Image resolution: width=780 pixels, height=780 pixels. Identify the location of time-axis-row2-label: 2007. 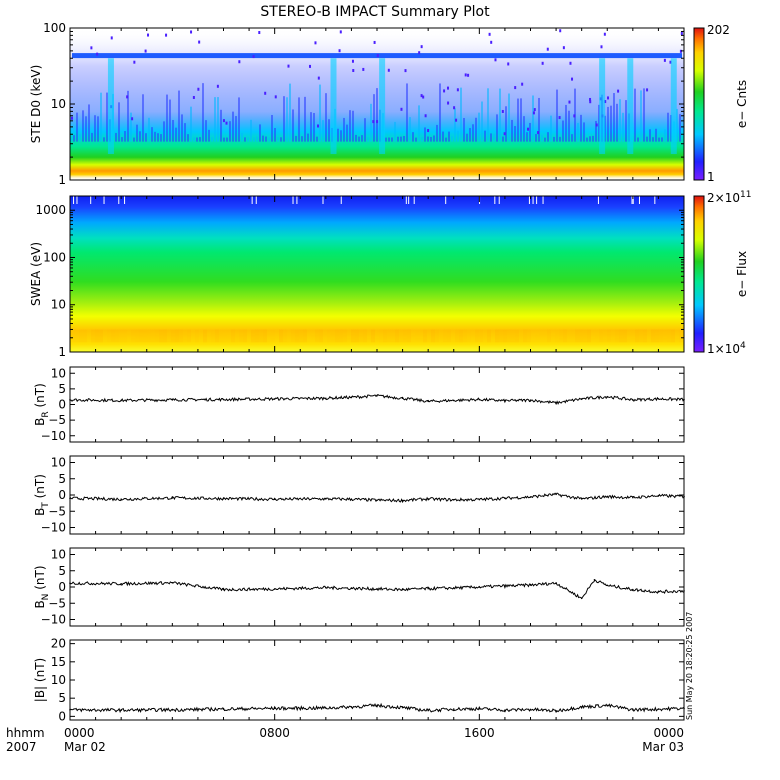
(21, 747).